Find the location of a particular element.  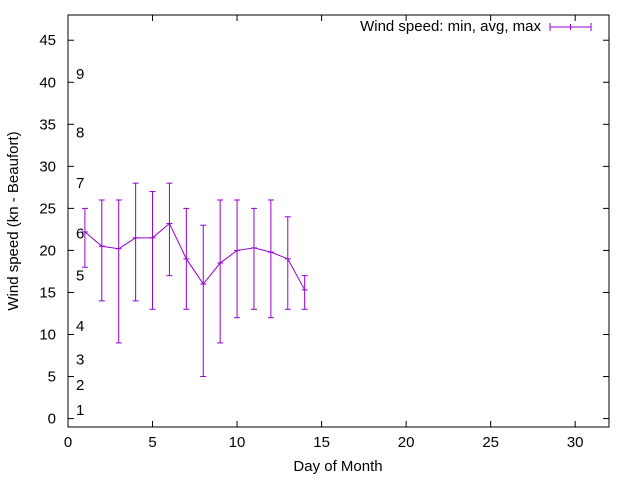

beaufort-label: 9 is located at coordinates (80, 74).